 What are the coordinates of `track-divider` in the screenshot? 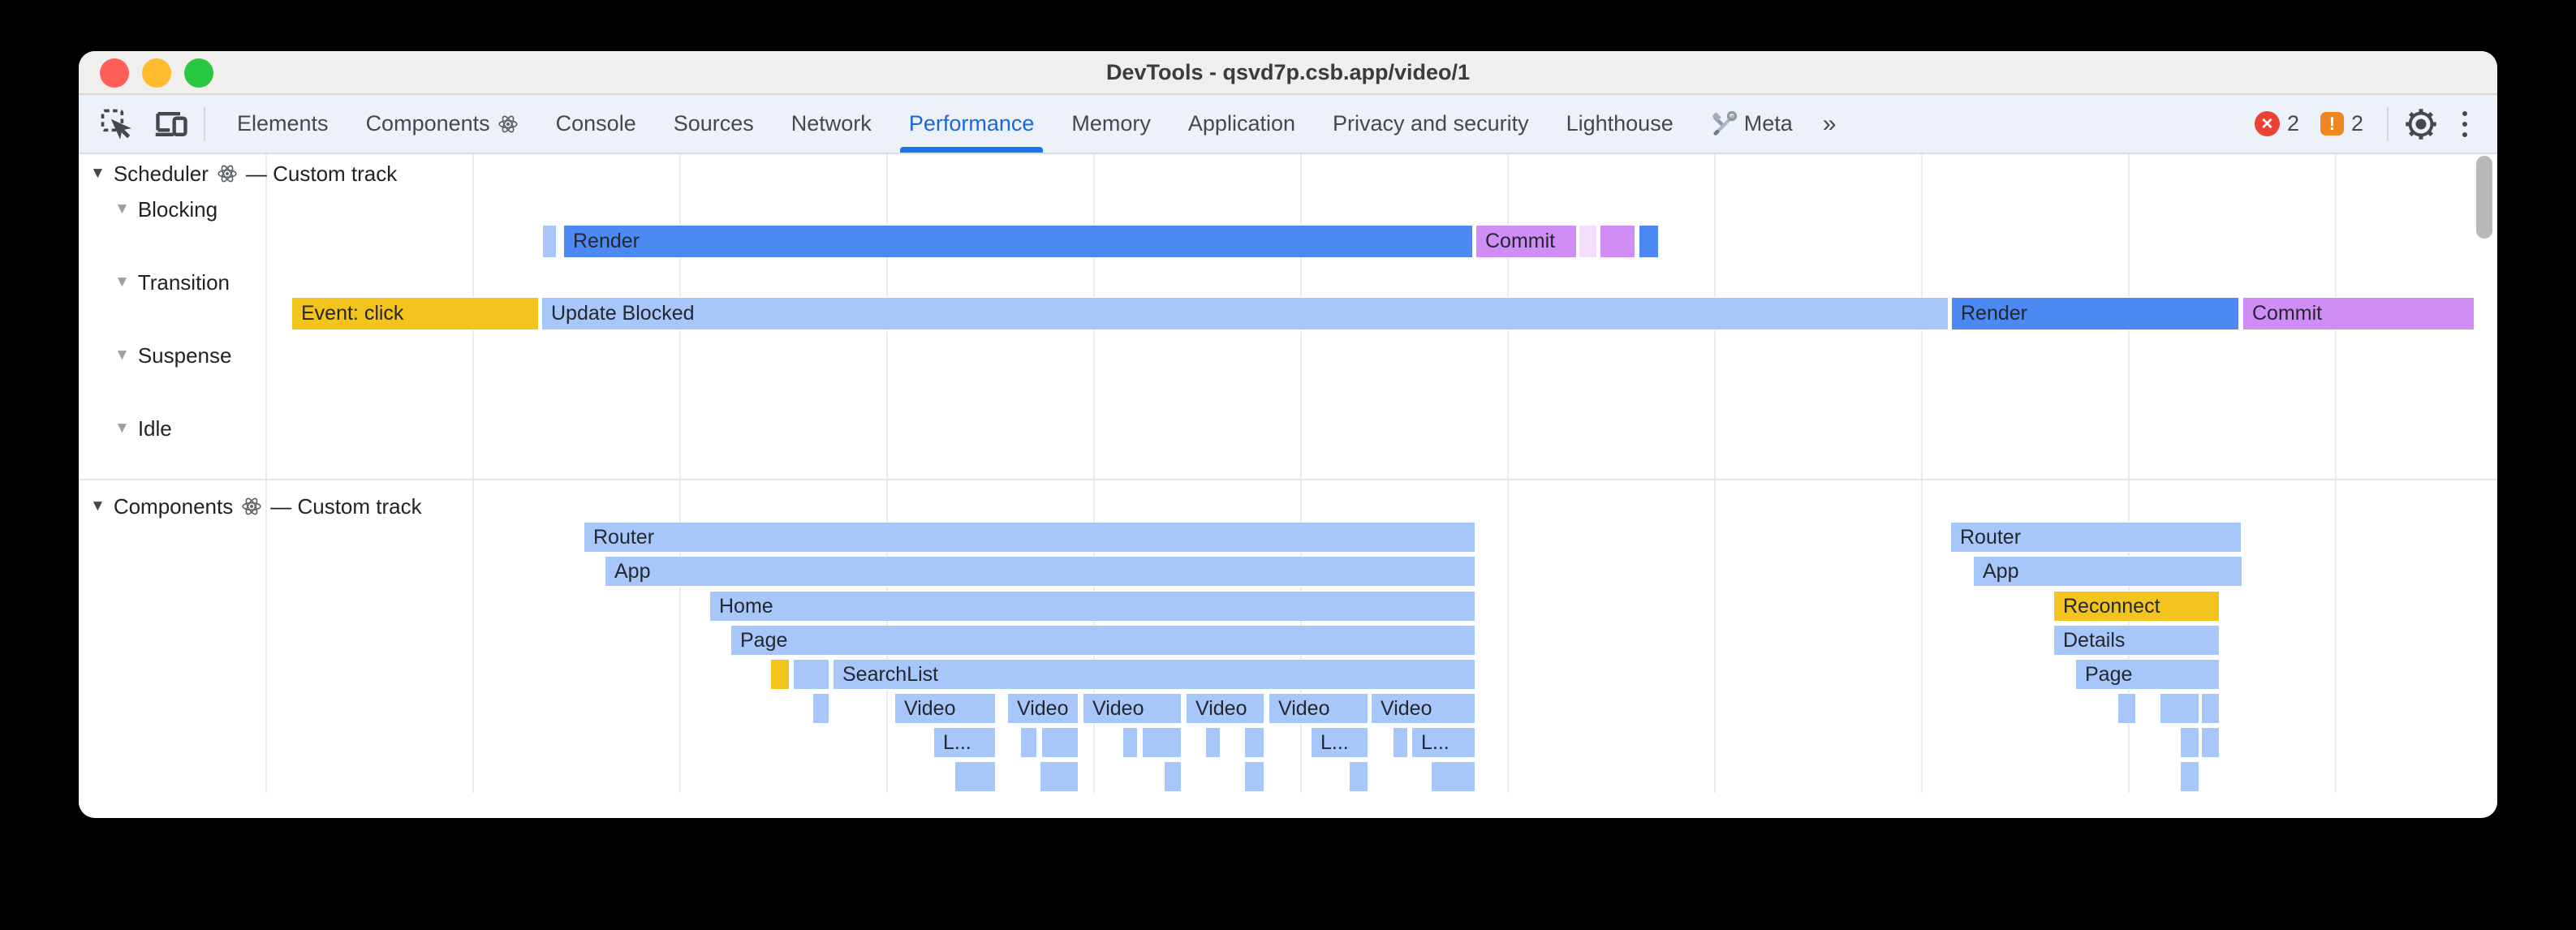 It's located at (1288, 479).